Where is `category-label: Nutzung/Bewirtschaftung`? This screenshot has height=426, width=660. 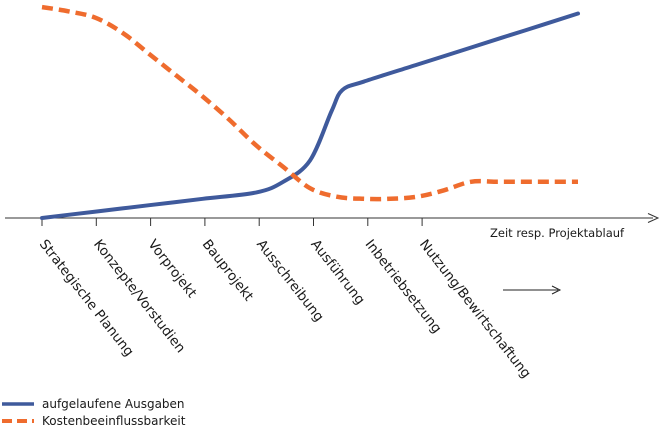
category-label: Nutzung/Bewirtschaftung is located at coordinates (475, 309).